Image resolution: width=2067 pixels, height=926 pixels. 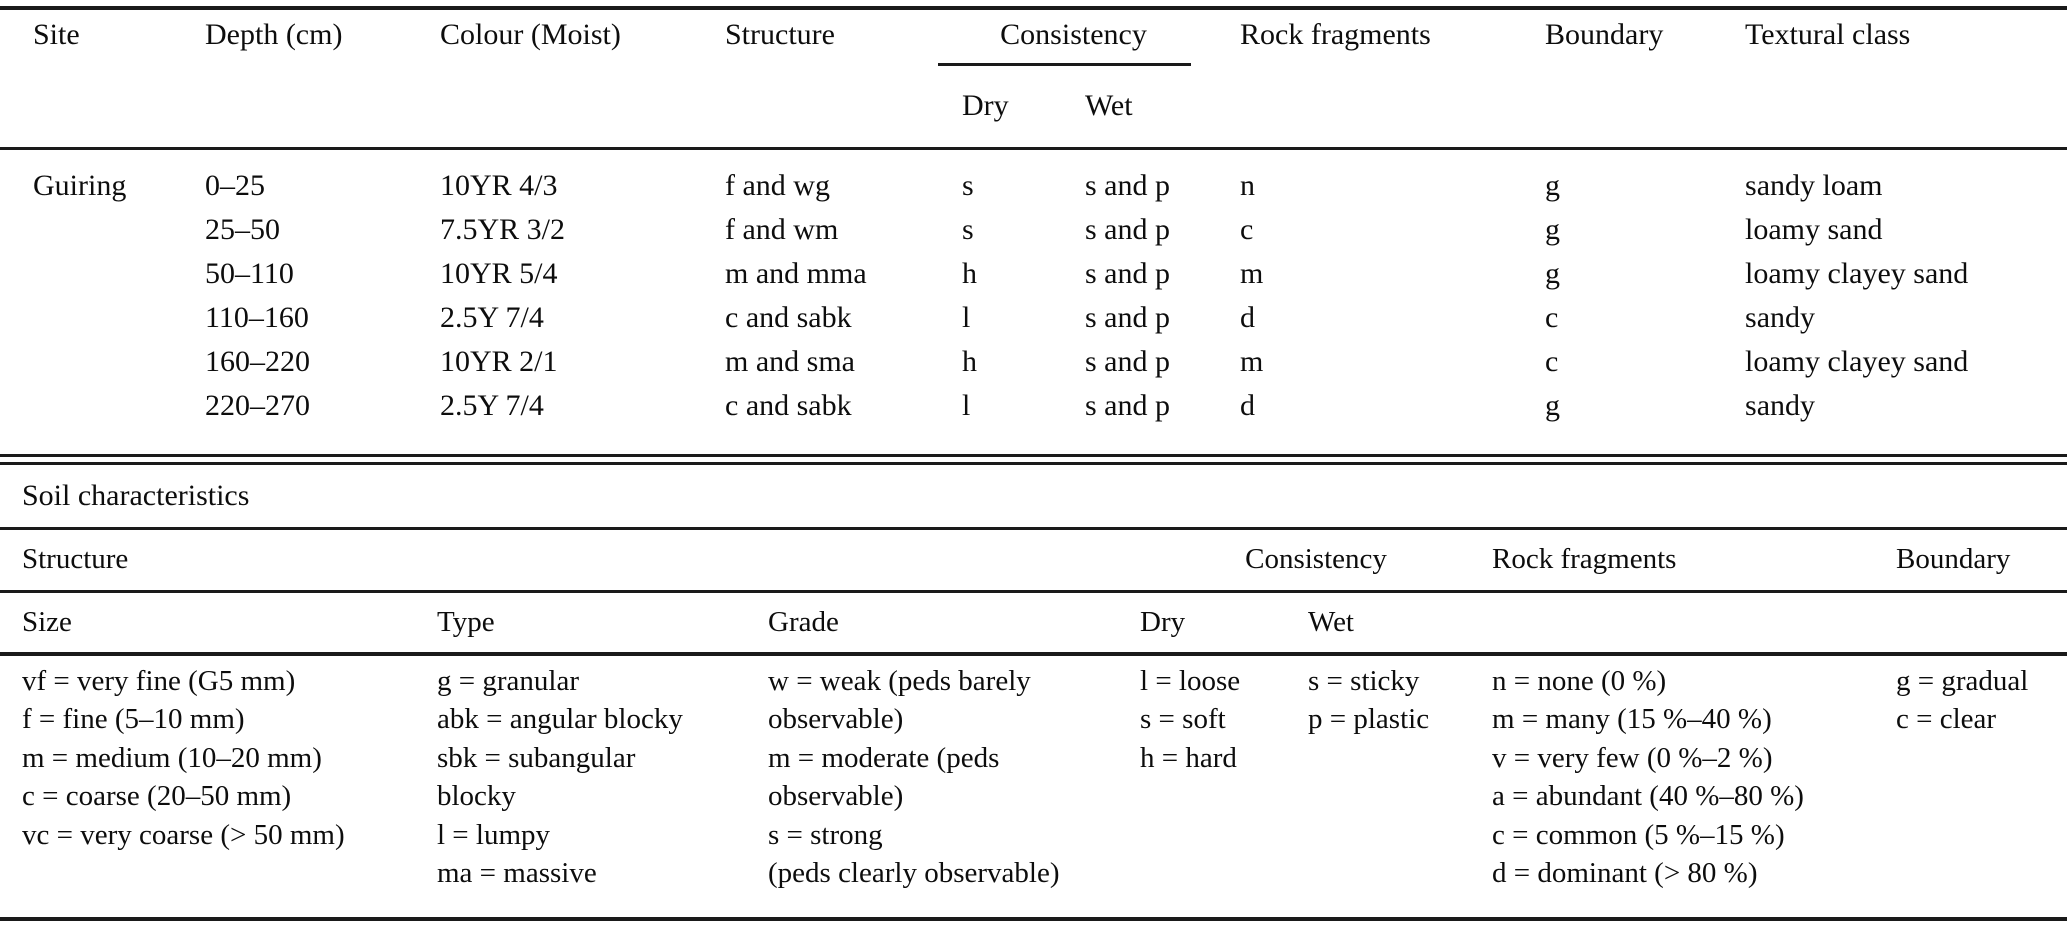 I want to click on cell-textural-class: loamy sand, so click(x=1814, y=229).